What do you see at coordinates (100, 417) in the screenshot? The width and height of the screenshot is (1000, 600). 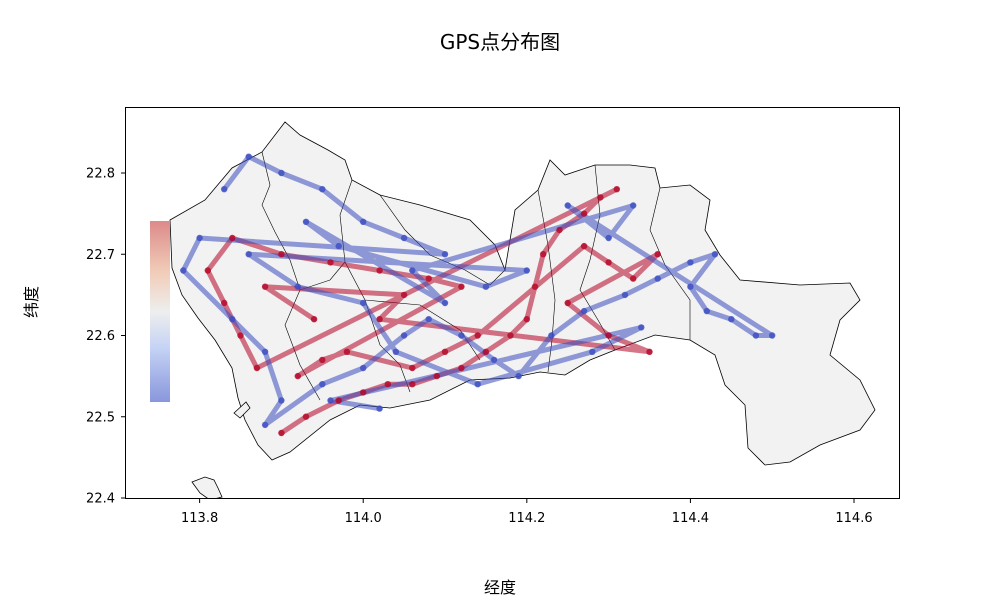 I see `y-tick-label: 22.5` at bounding box center [100, 417].